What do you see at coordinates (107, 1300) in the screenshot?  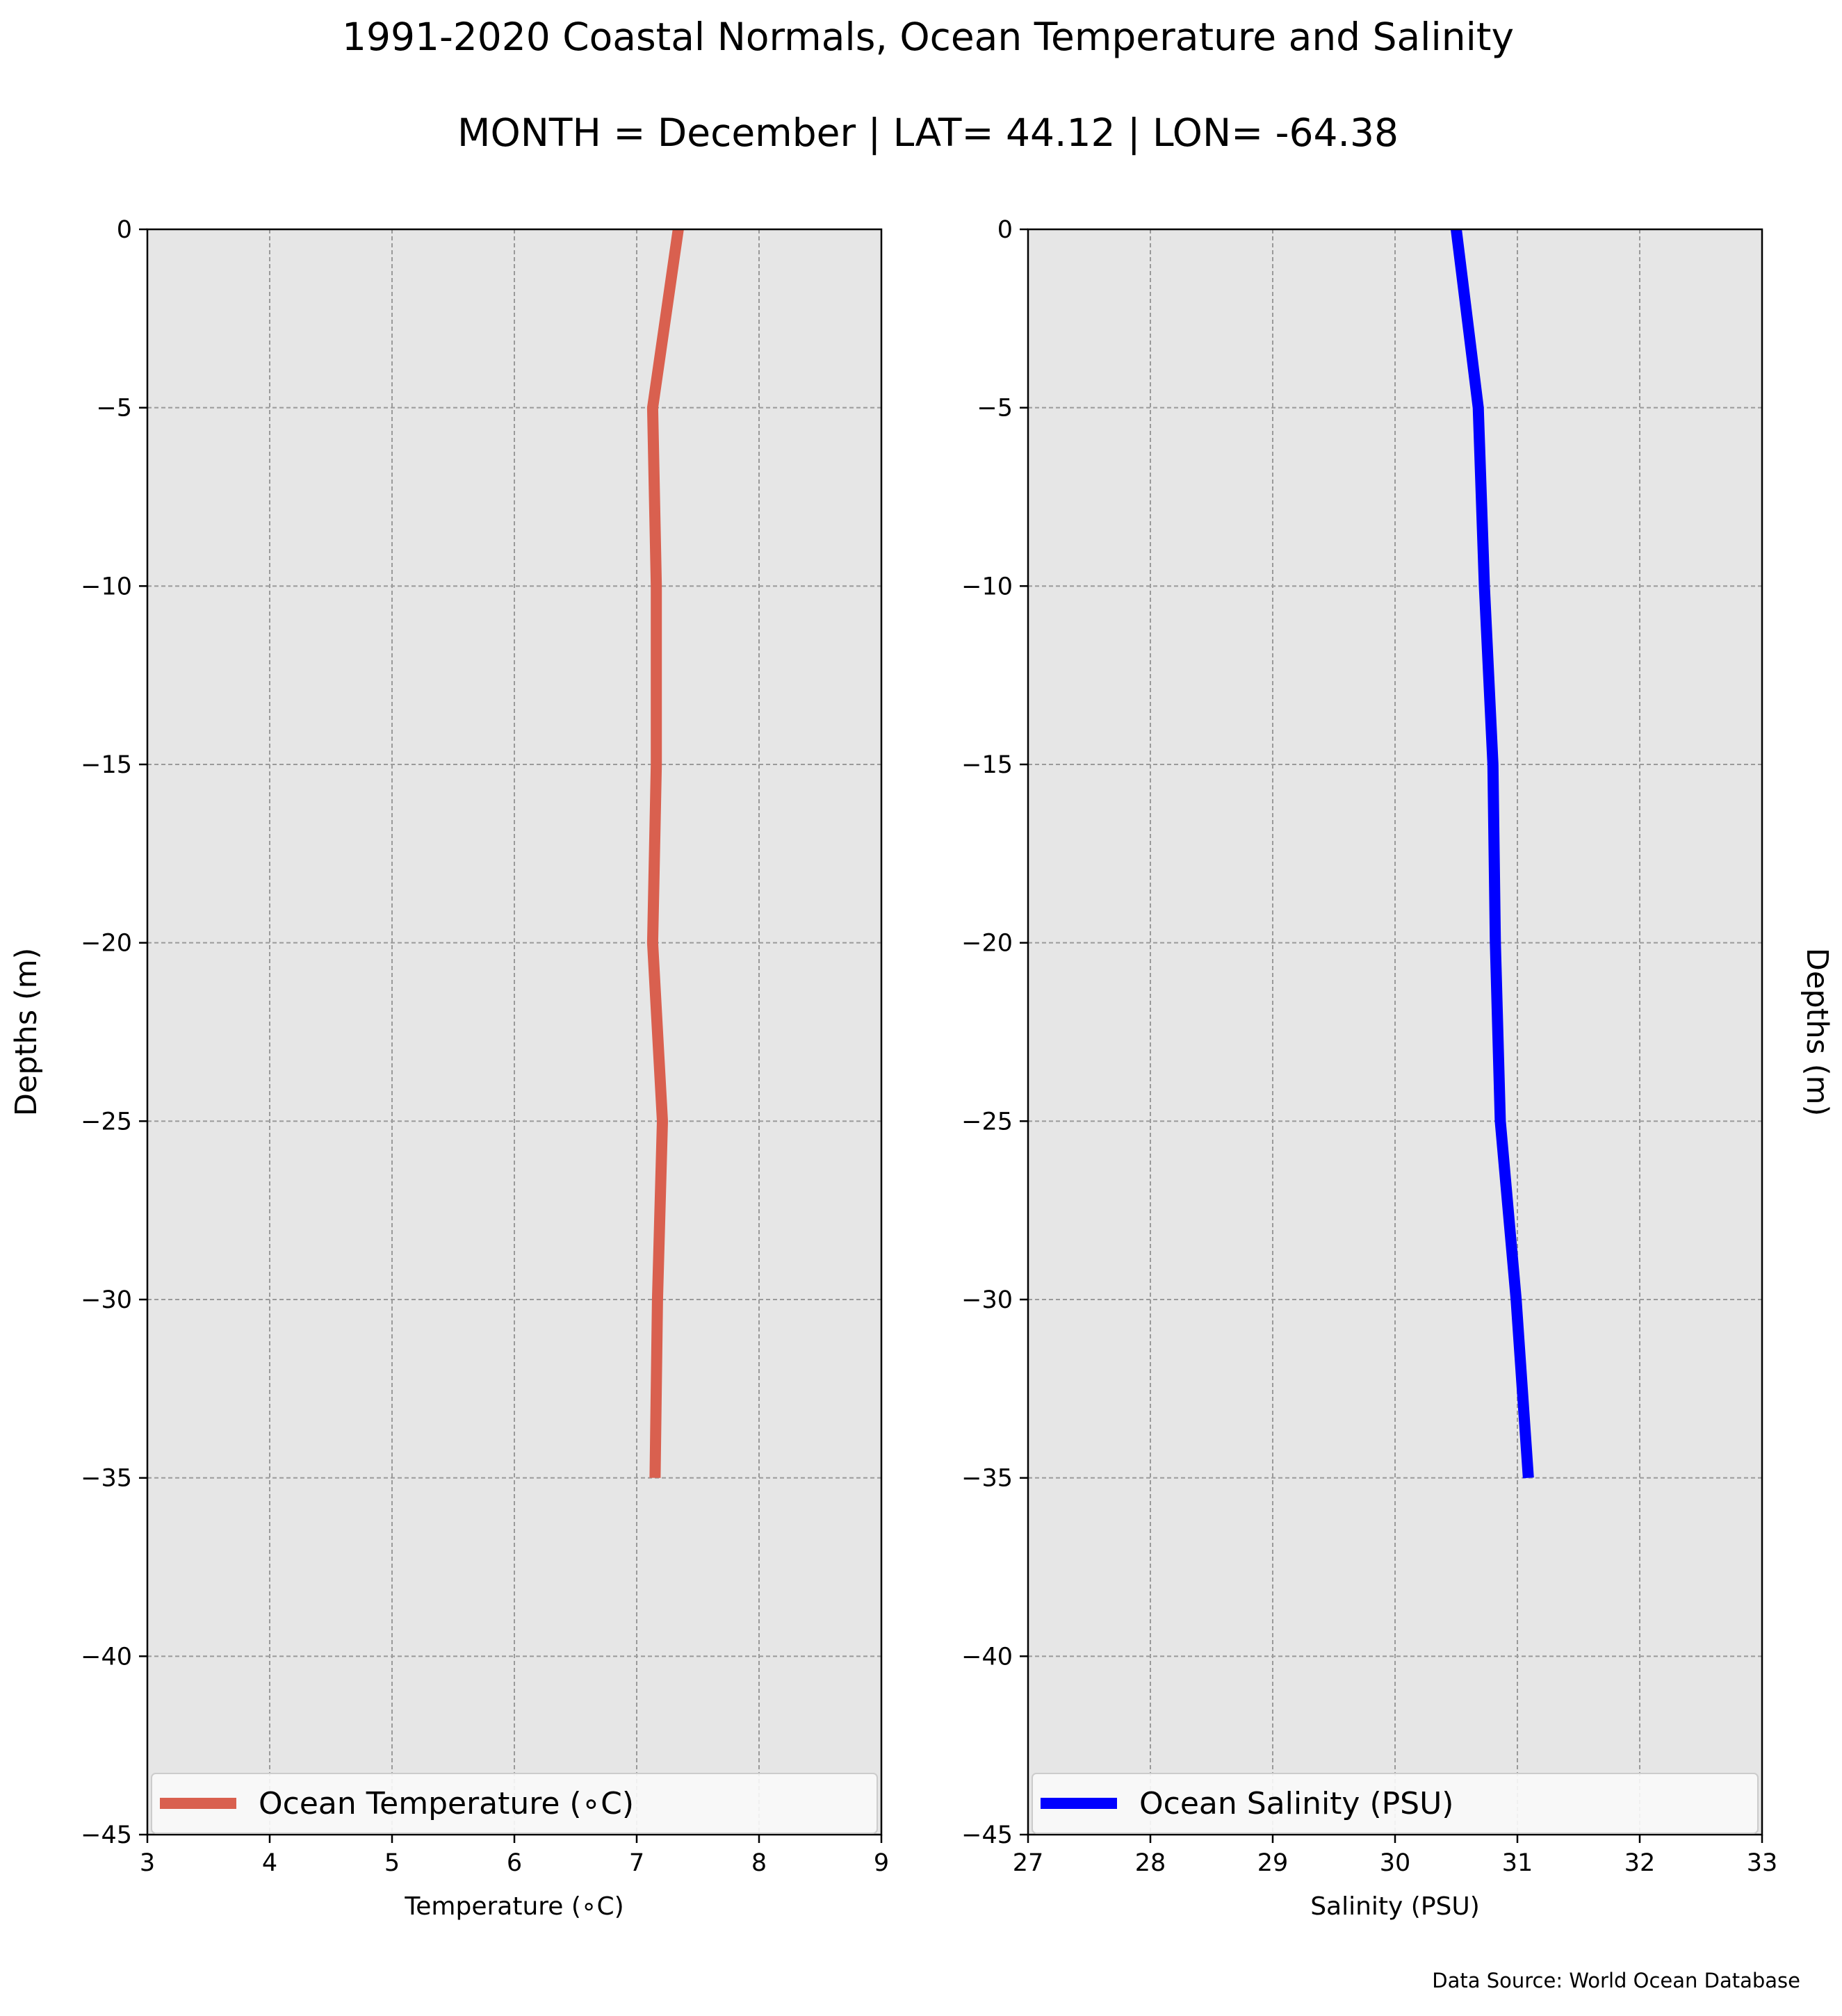 I see `temperature-y-tick-label: −30` at bounding box center [107, 1300].